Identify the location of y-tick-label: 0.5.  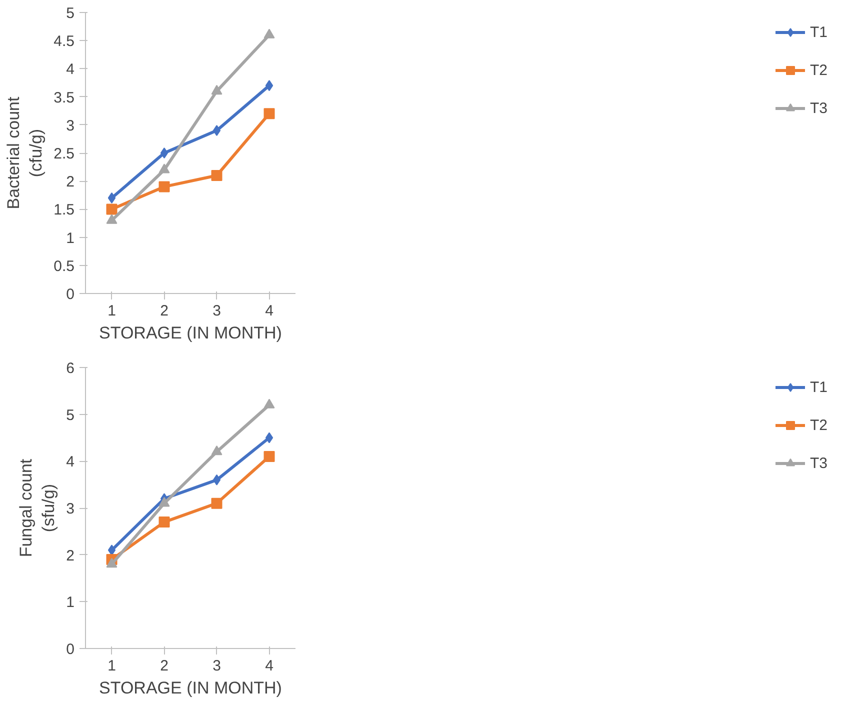
(64, 266).